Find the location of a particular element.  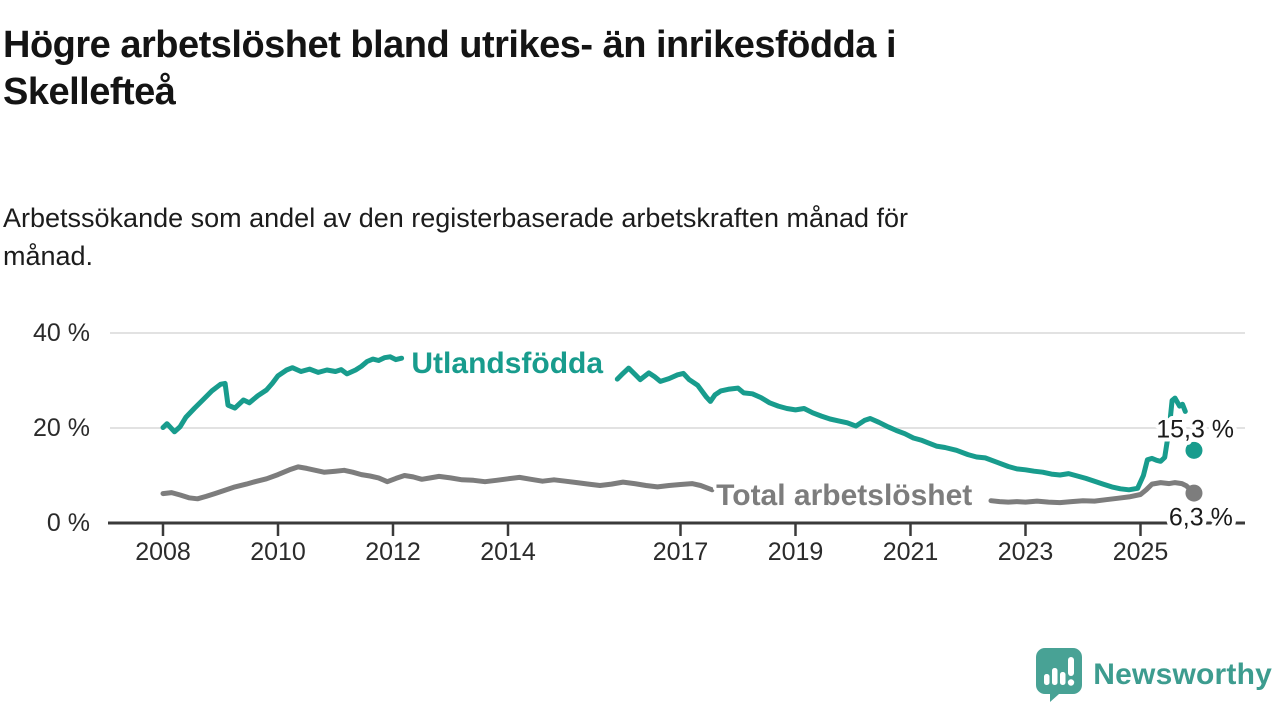

x-tick-label-2014: 2014 is located at coordinates (508, 552).